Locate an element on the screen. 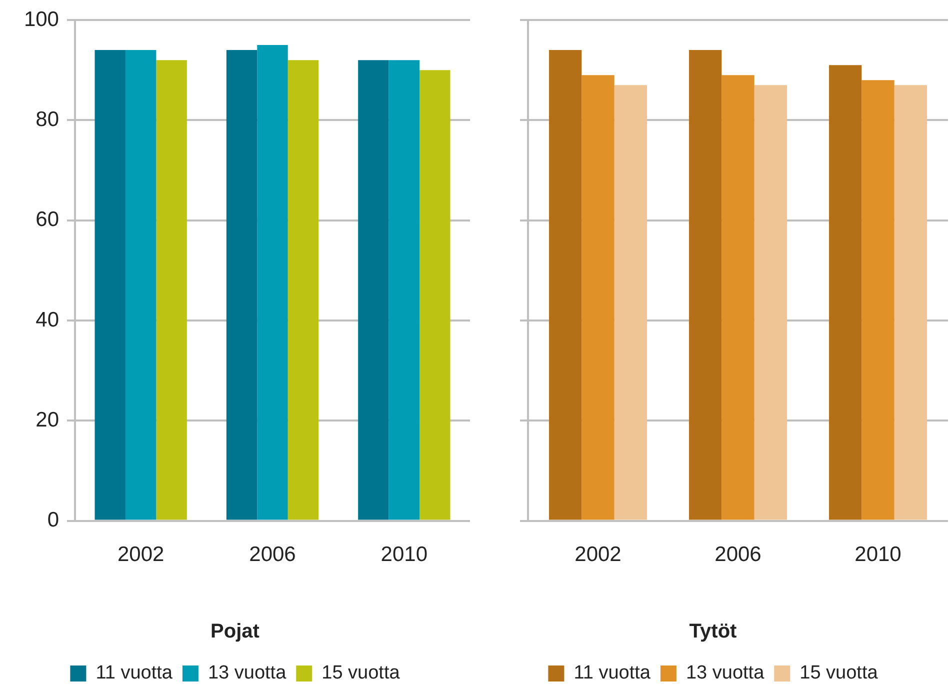 The width and height of the screenshot is (949, 693). legend-title: Pojat is located at coordinates (235, 631).